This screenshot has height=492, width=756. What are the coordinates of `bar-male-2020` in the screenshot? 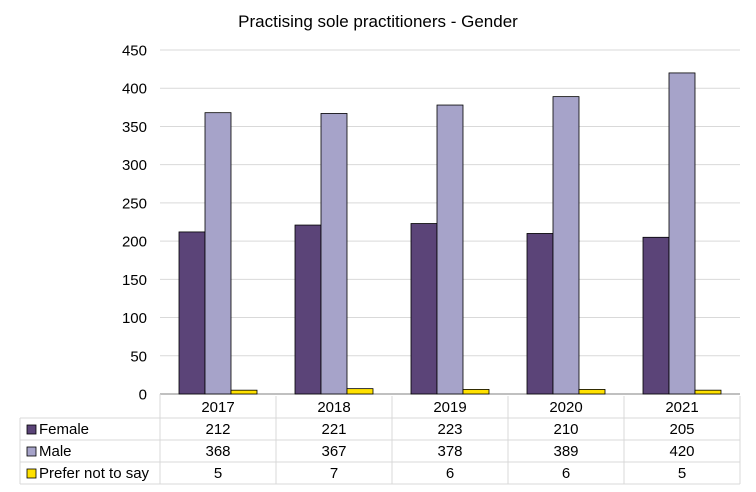 It's located at (566, 245).